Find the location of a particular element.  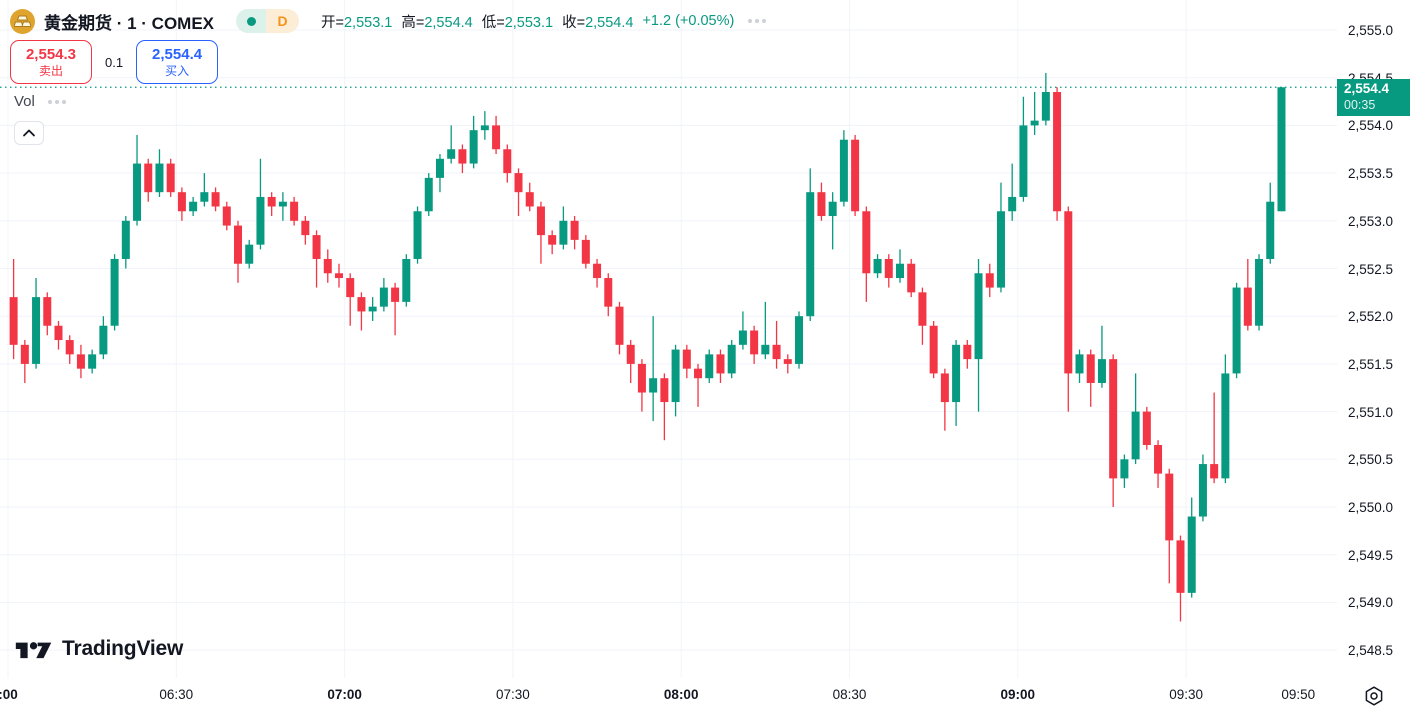

time-tick-label: 09:30 is located at coordinates (1186, 694).